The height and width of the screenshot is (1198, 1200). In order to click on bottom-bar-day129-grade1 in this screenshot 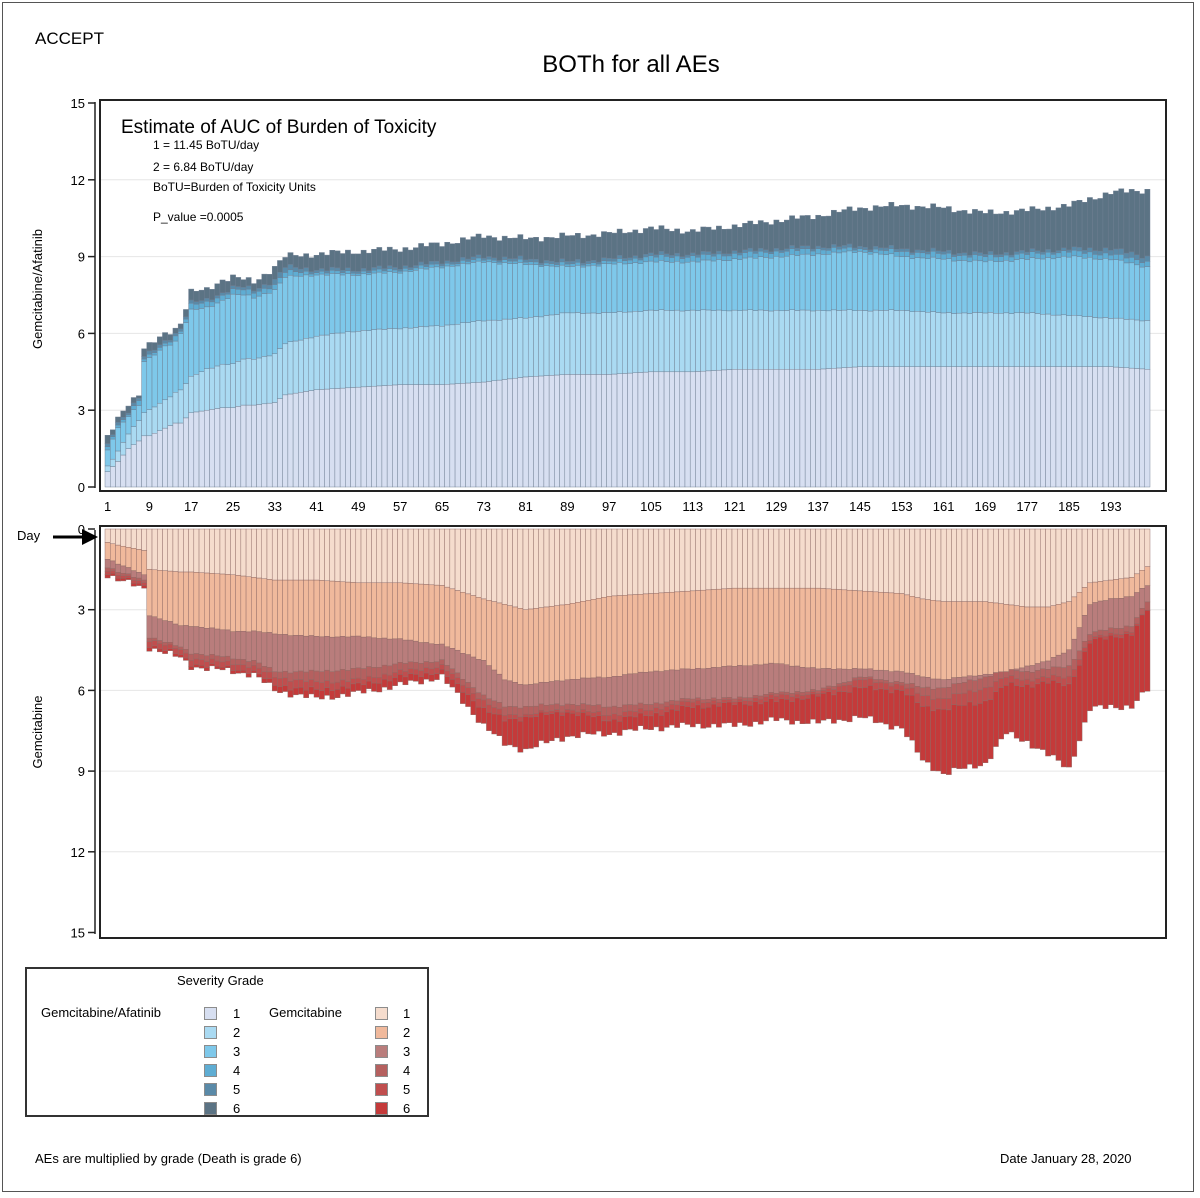, I will do `click(776, 558)`.